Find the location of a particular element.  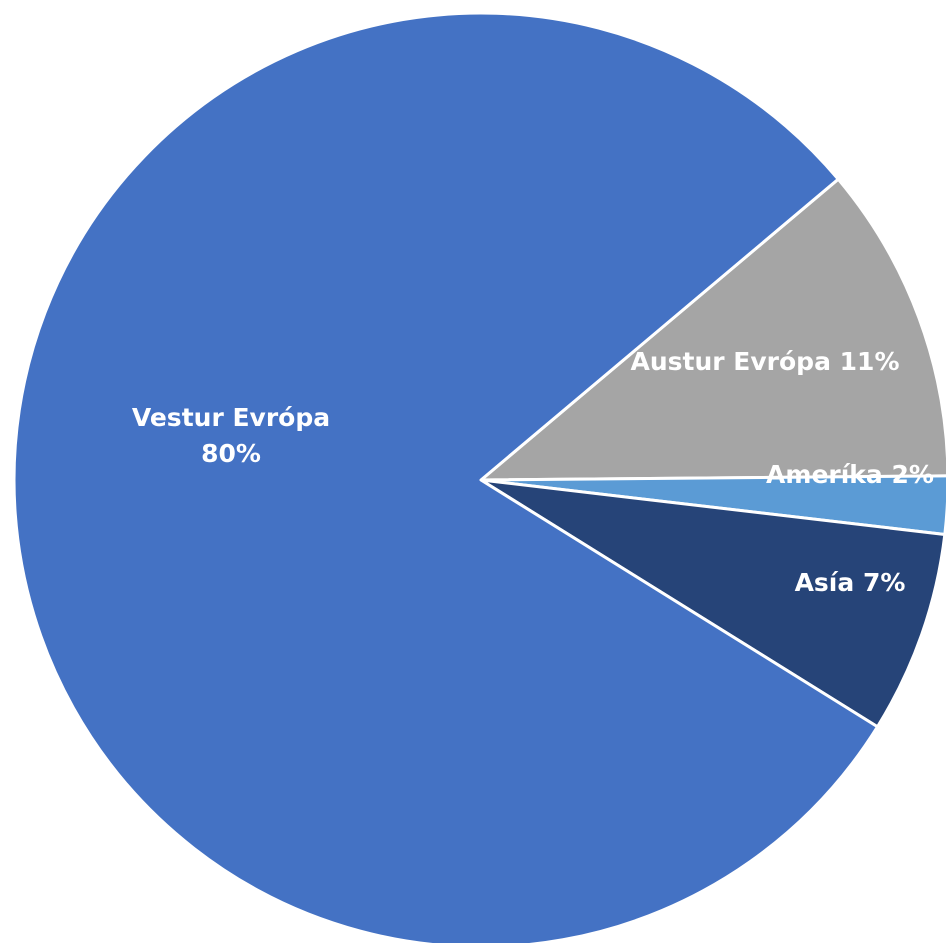

slice-label-austur-evropa: Austur Evrópa 11% is located at coordinates (765, 361).